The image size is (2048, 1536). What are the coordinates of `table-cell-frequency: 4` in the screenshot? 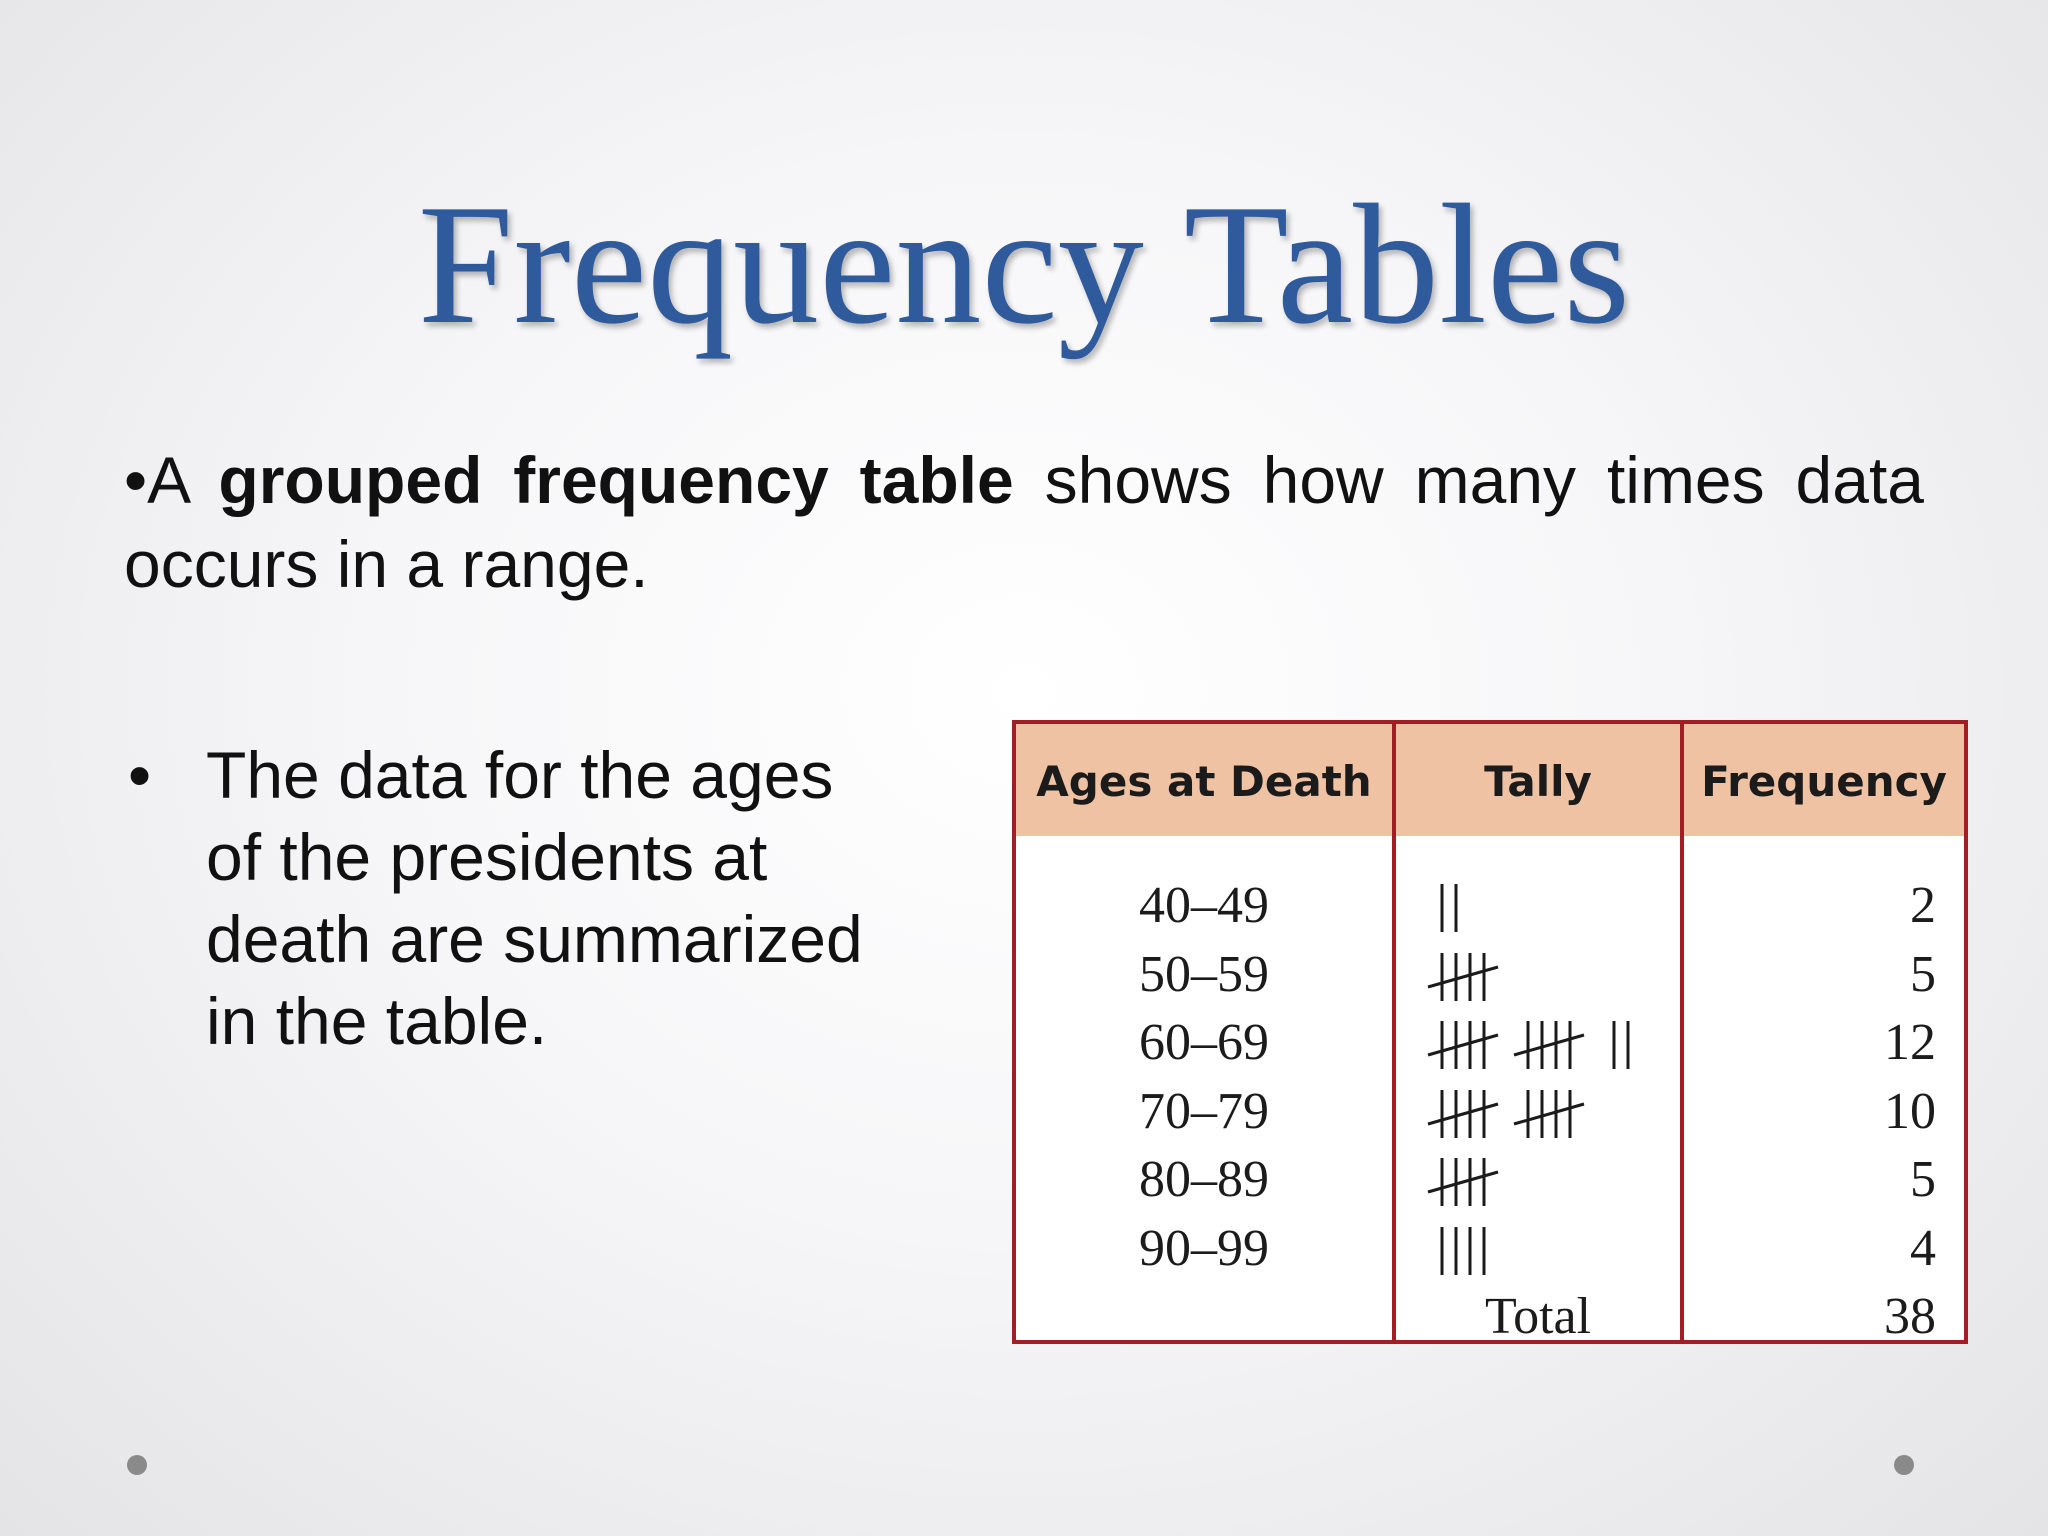 It's located at (1923, 1248).